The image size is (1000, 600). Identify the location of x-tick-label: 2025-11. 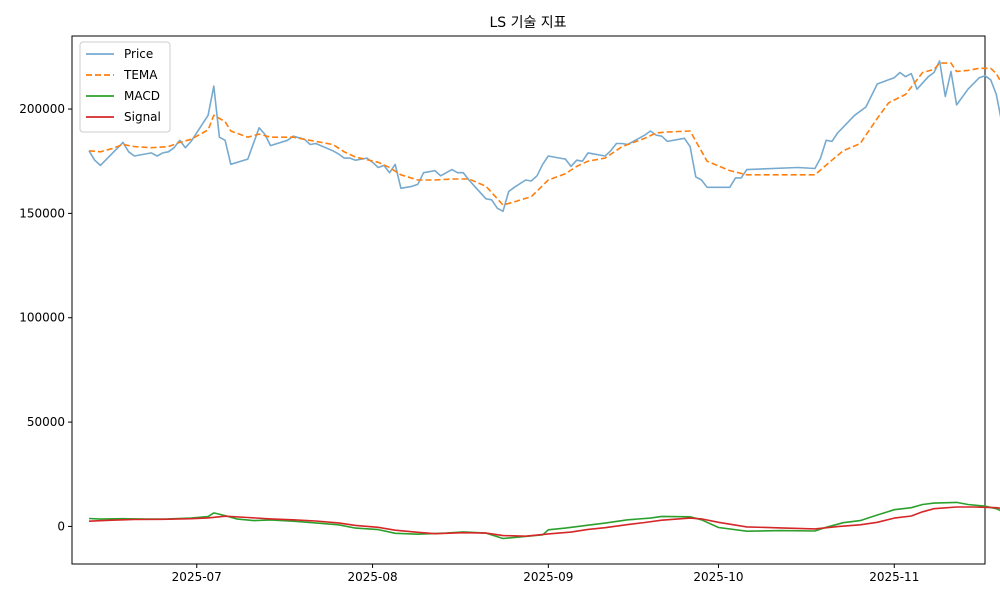
(894, 577).